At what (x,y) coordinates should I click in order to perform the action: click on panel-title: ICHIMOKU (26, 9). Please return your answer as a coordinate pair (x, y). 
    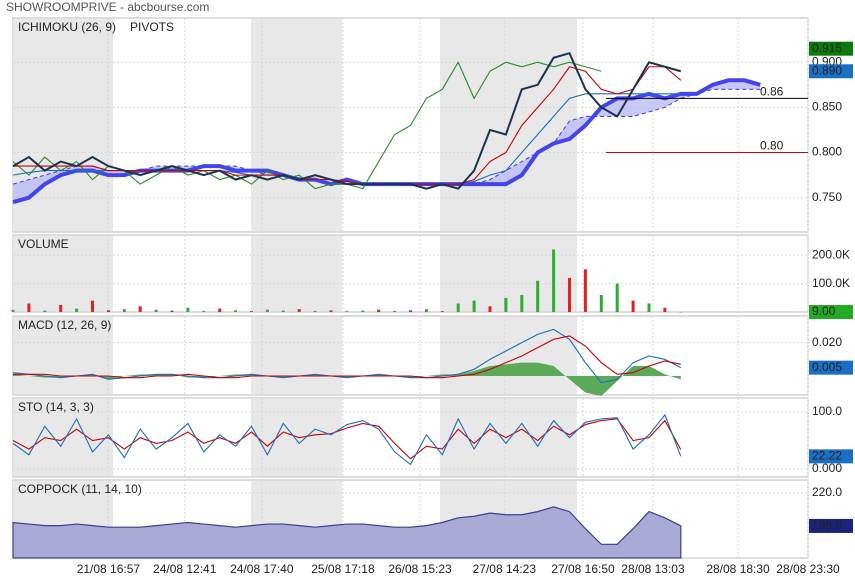
    Looking at the image, I should click on (67, 27).